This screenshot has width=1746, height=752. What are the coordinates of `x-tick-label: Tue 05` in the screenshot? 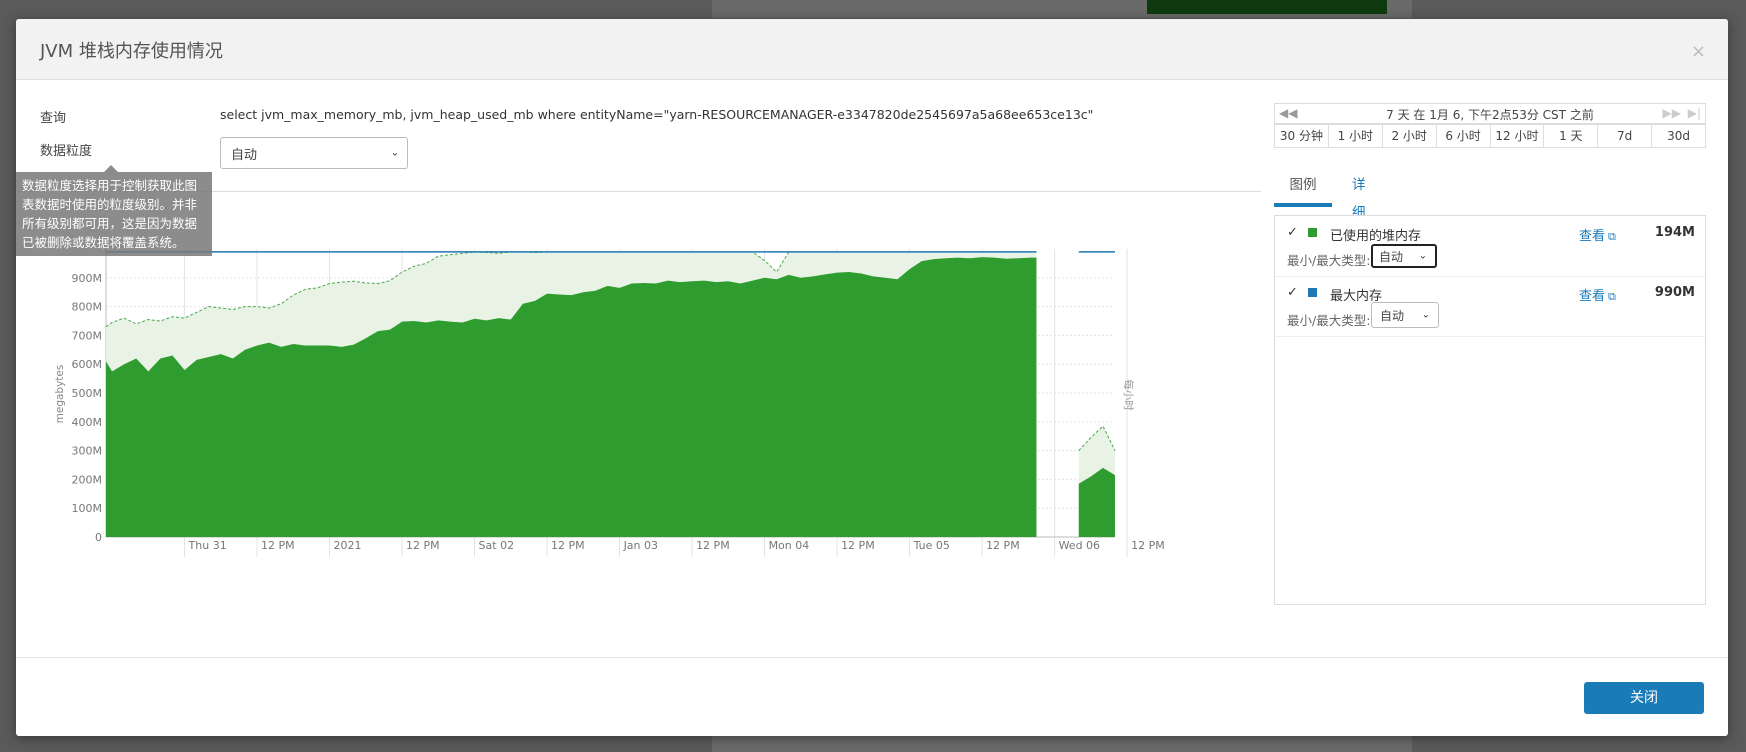 It's located at (931, 545).